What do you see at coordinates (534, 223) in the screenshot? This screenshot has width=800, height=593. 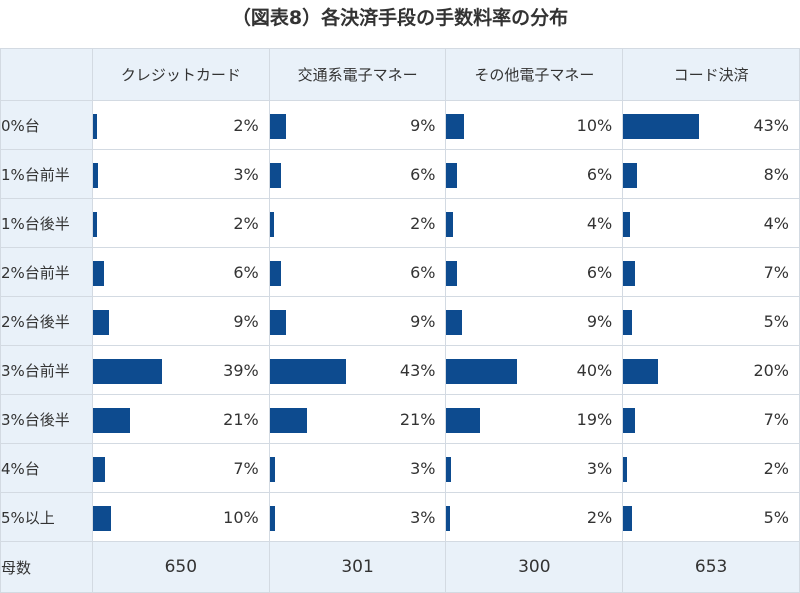 I see `cell-other-emoney: 4%` at bounding box center [534, 223].